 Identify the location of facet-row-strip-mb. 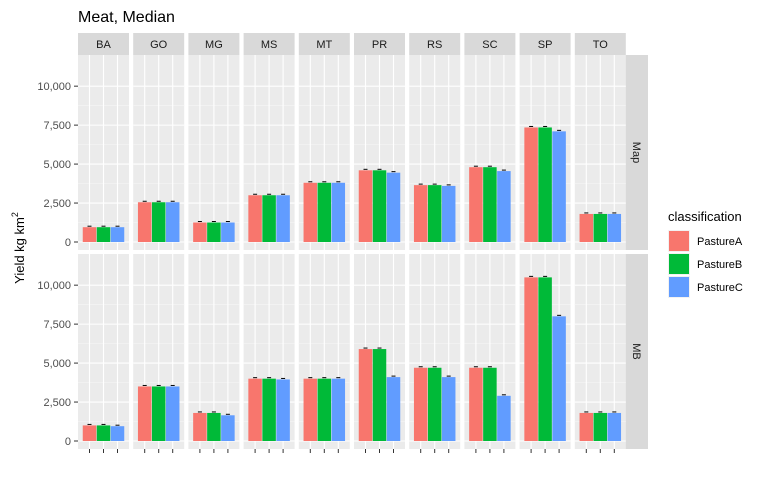
(636, 351).